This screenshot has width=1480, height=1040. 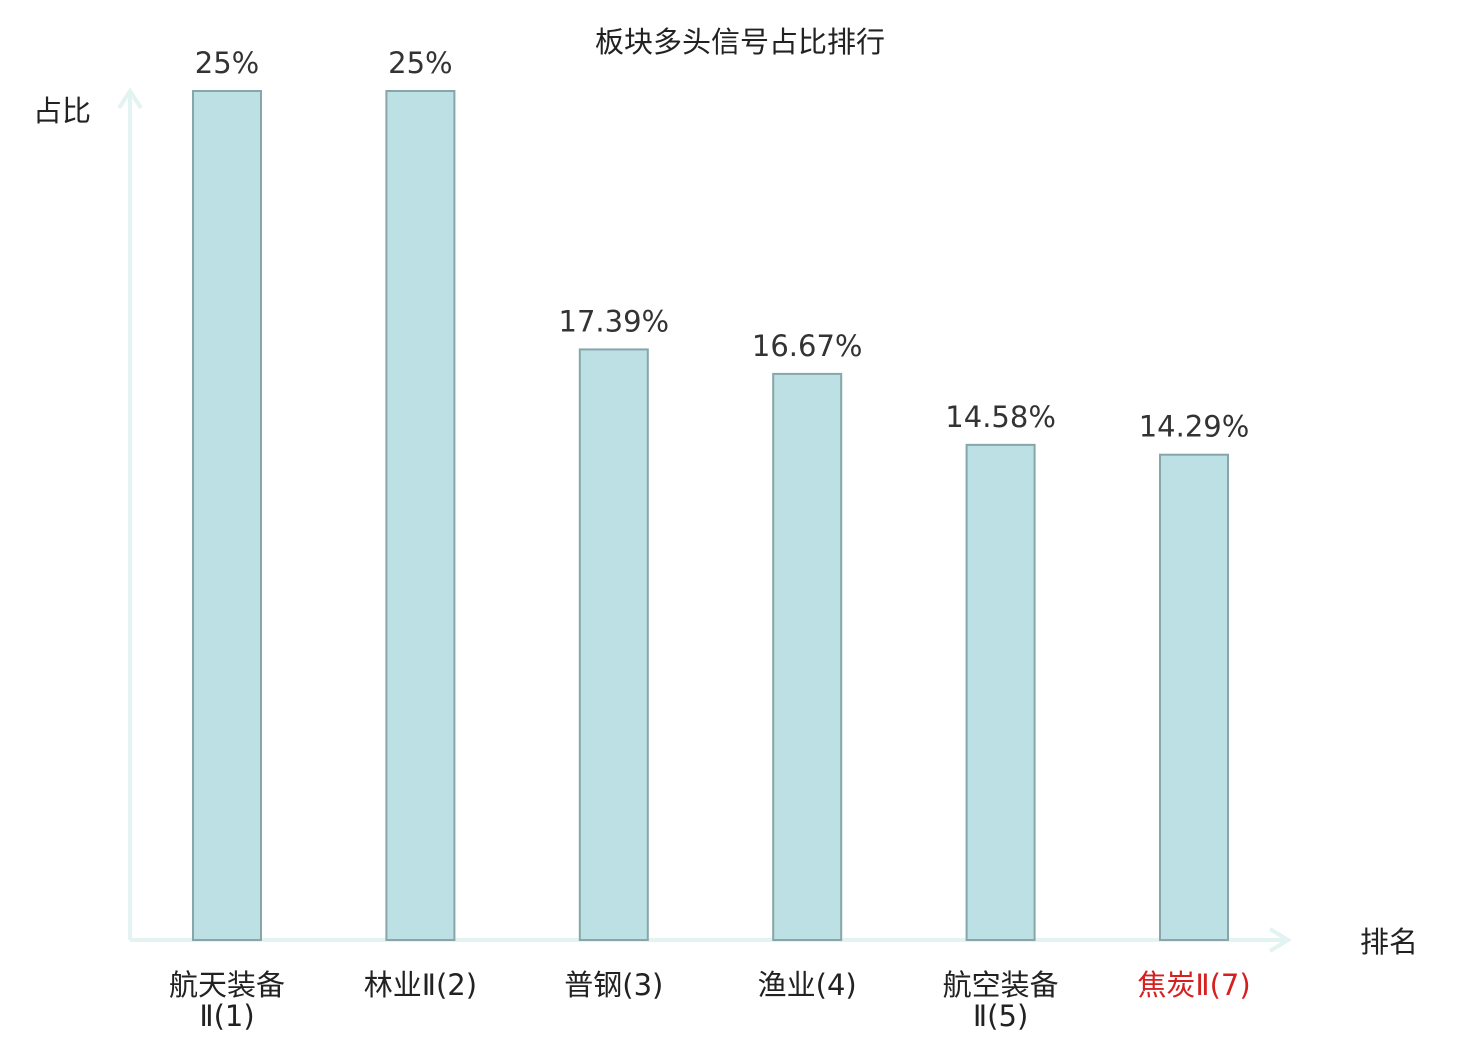 I want to click on y-axis, so click(x=130, y=513).